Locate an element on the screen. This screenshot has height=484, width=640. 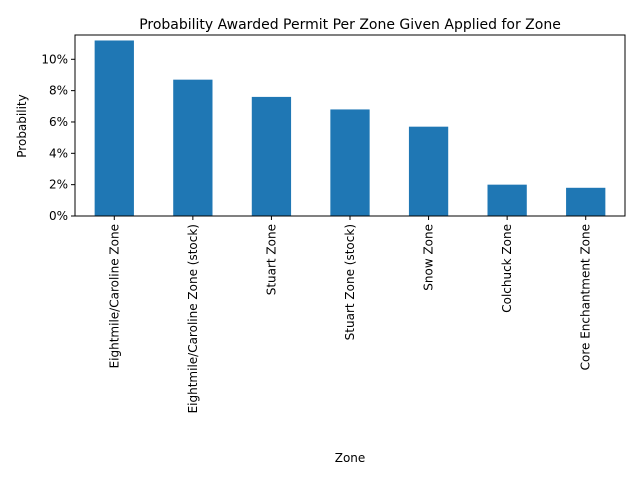
y-tick-label: 8% is located at coordinates (58, 91).